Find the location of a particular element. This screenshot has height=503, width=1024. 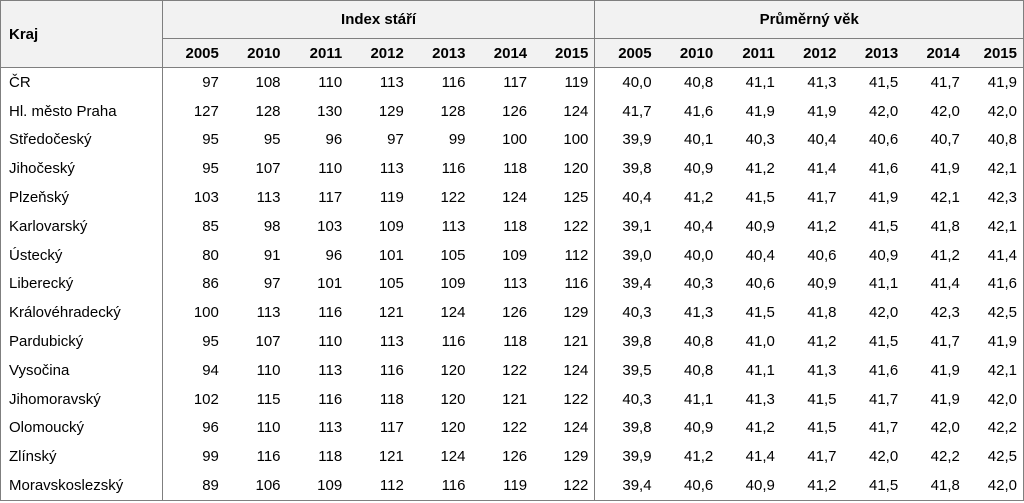

age-value-cell: 40,3 is located at coordinates (637, 399).